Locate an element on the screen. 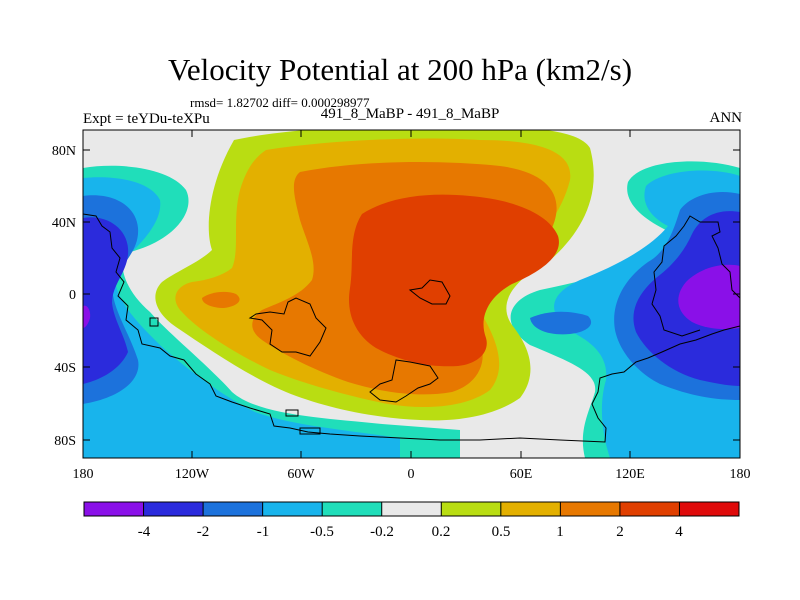 The image size is (800, 600). colorbar-label: 1 is located at coordinates (560, 532).